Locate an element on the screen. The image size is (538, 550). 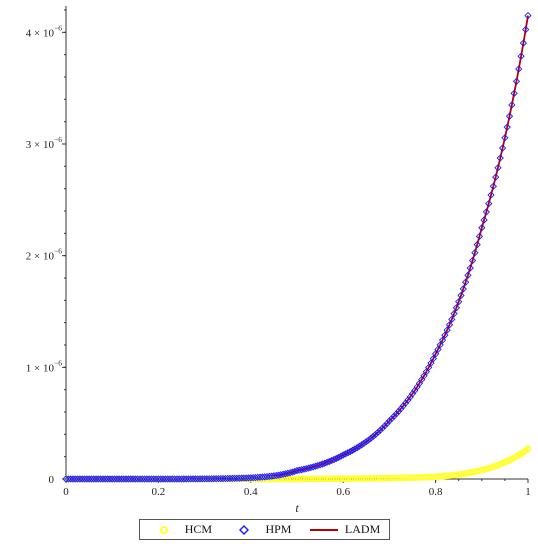
legend-item-hpm: HPM is located at coordinates (260, 529).